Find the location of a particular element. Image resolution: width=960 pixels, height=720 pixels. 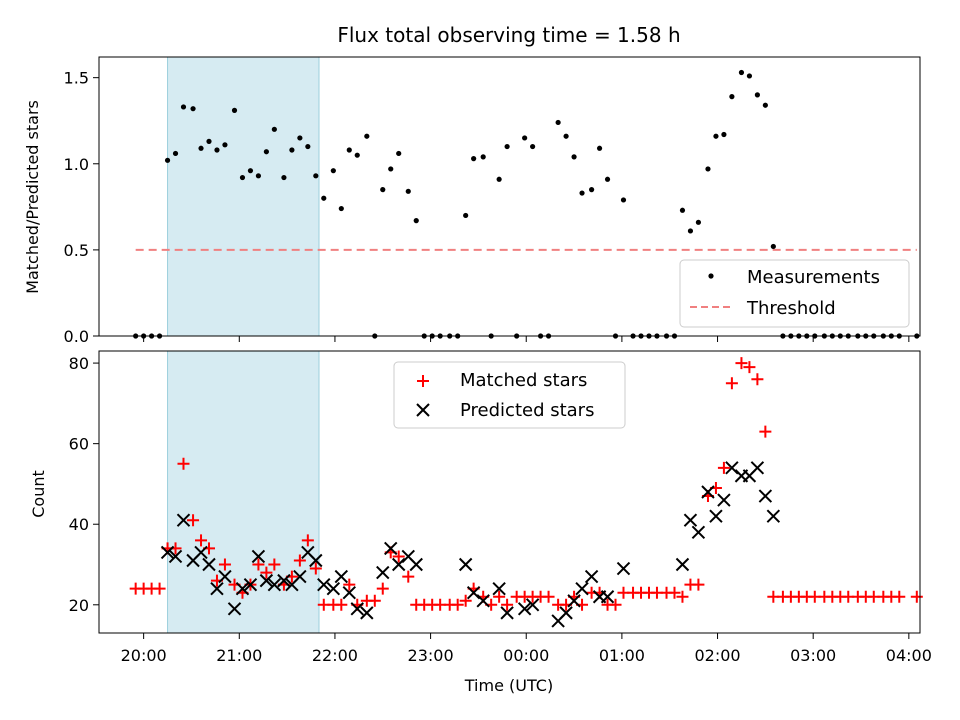

y-tick-label: 20 is located at coordinates (79, 605).